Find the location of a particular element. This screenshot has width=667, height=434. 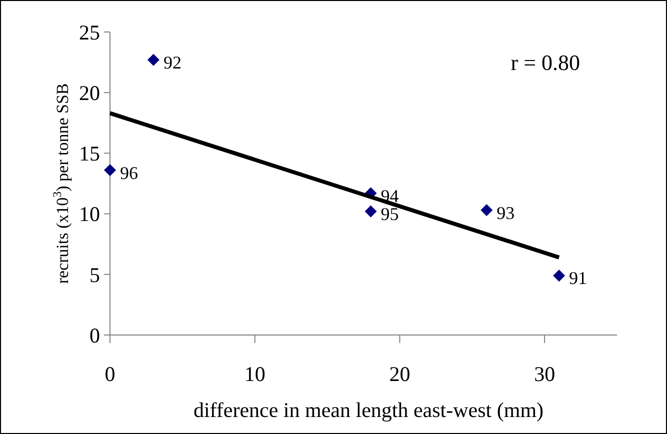

x-axis-title: difference in mean length east-west (mm) is located at coordinates (368, 410).